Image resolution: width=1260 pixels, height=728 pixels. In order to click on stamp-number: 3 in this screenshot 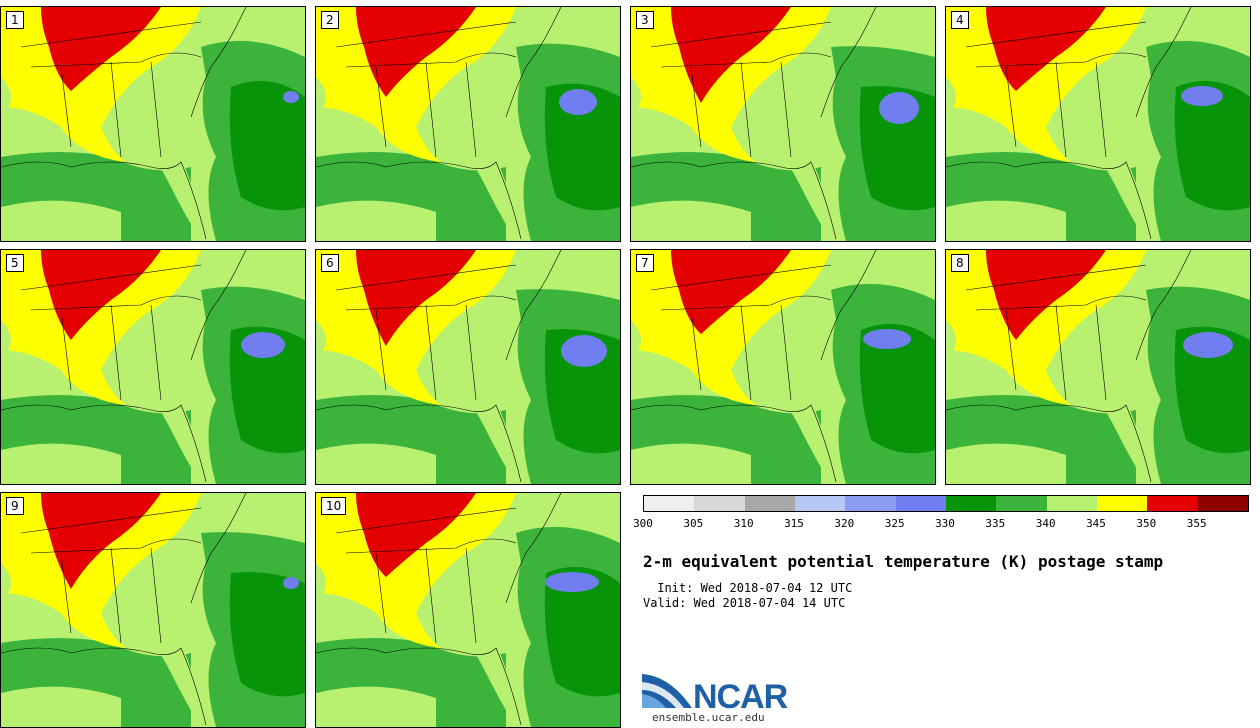, I will do `click(645, 20)`.